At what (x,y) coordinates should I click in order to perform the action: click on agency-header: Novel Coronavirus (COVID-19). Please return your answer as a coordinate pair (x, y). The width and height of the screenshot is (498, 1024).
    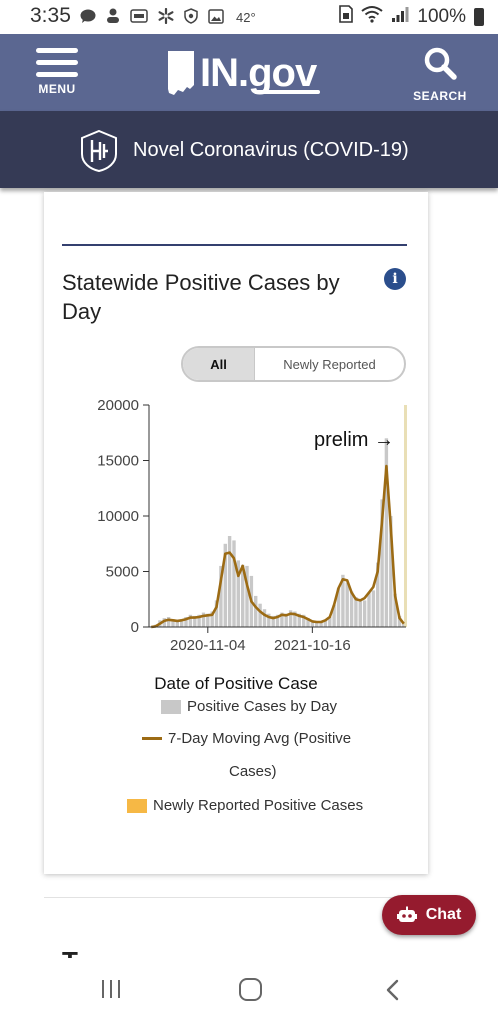
    Looking at the image, I should click on (249, 149).